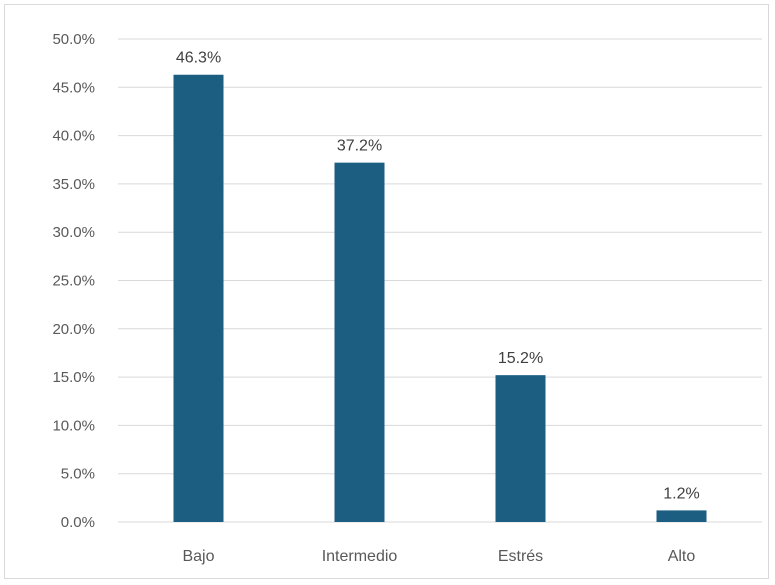 The height and width of the screenshot is (585, 775). Describe the element at coordinates (520, 448) in the screenshot. I see `bar-estrés` at that location.